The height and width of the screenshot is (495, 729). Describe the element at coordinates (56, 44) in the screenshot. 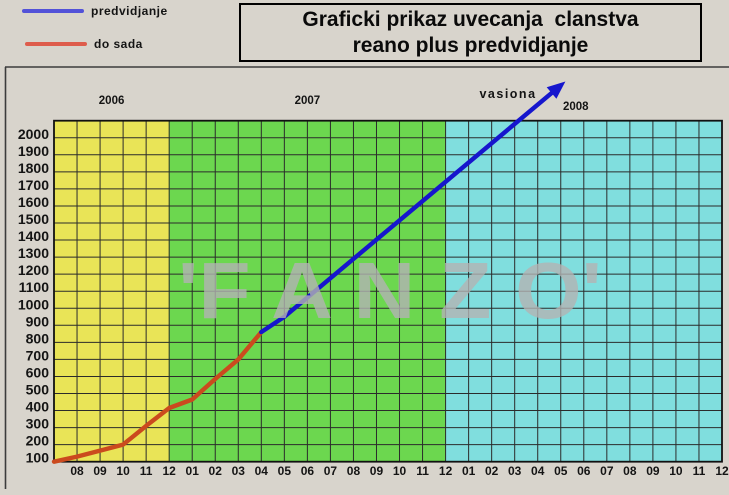

I see `legend-line-red-swatch` at that location.